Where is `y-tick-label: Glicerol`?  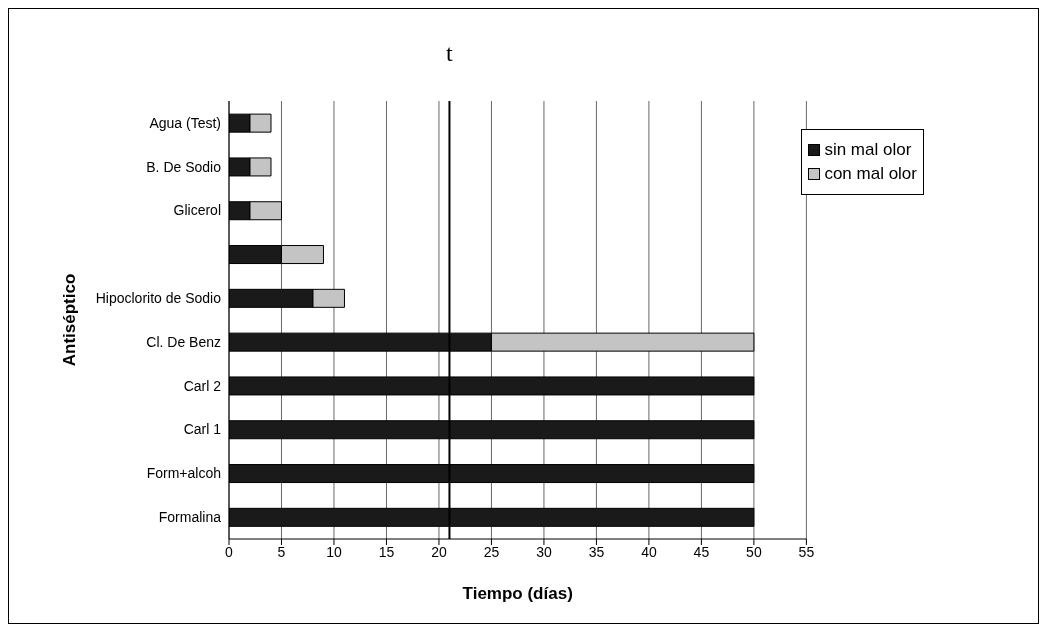
y-tick-label: Glicerol is located at coordinates (197, 210).